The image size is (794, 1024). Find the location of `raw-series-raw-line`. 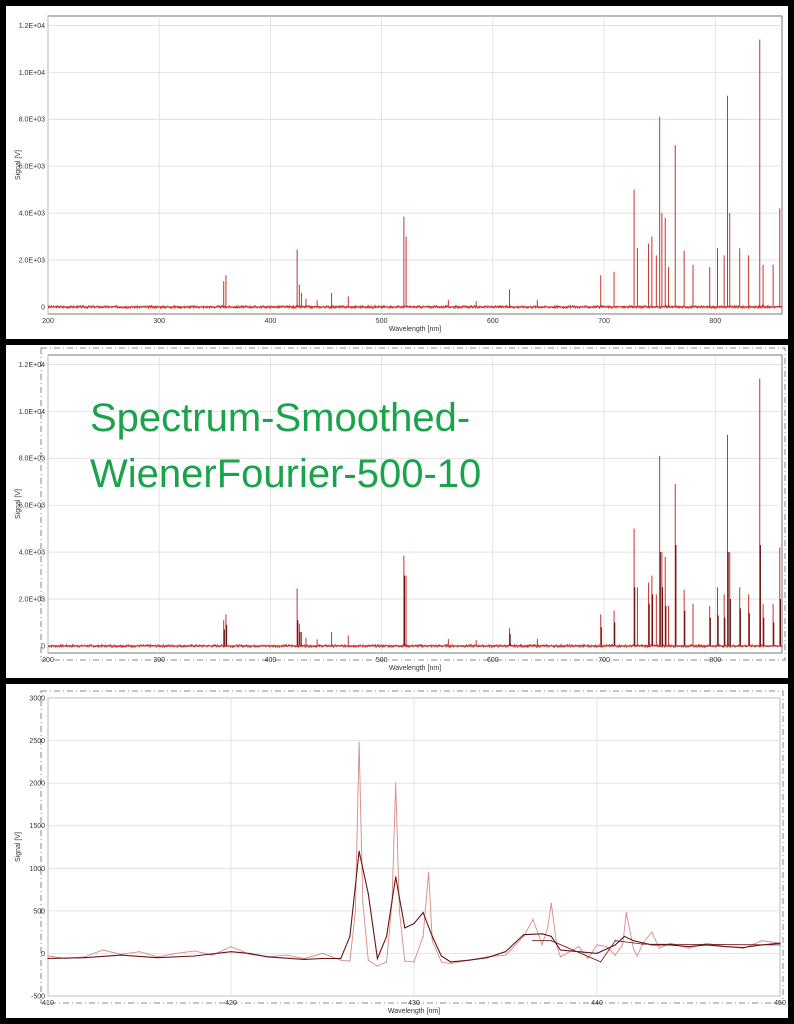

raw-series-raw-line is located at coordinates (415, 307).